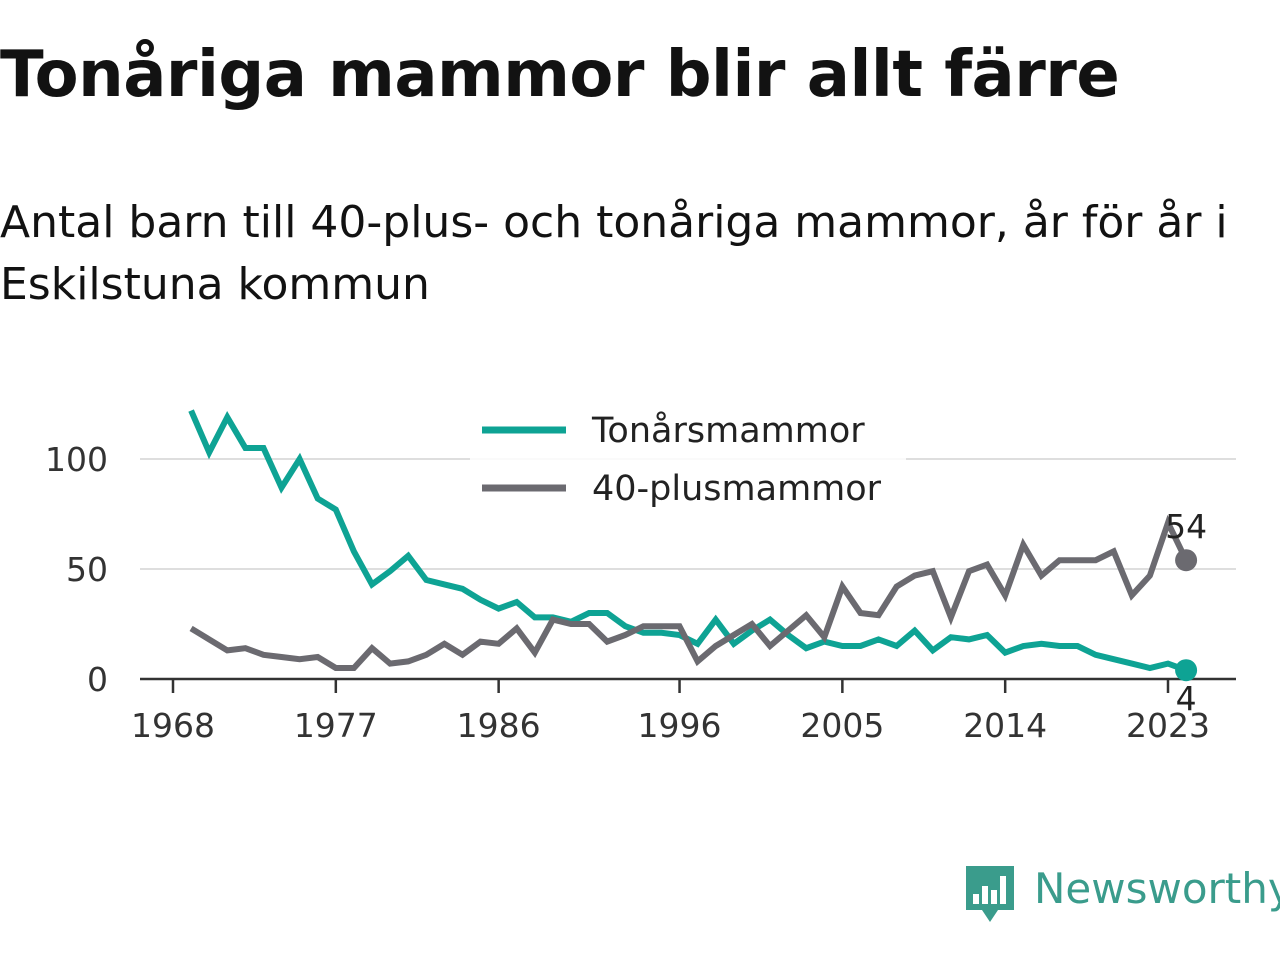 The height and width of the screenshot is (960, 1280). Describe the element at coordinates (336, 725) in the screenshot. I see `x-tick-label: 1977` at that location.